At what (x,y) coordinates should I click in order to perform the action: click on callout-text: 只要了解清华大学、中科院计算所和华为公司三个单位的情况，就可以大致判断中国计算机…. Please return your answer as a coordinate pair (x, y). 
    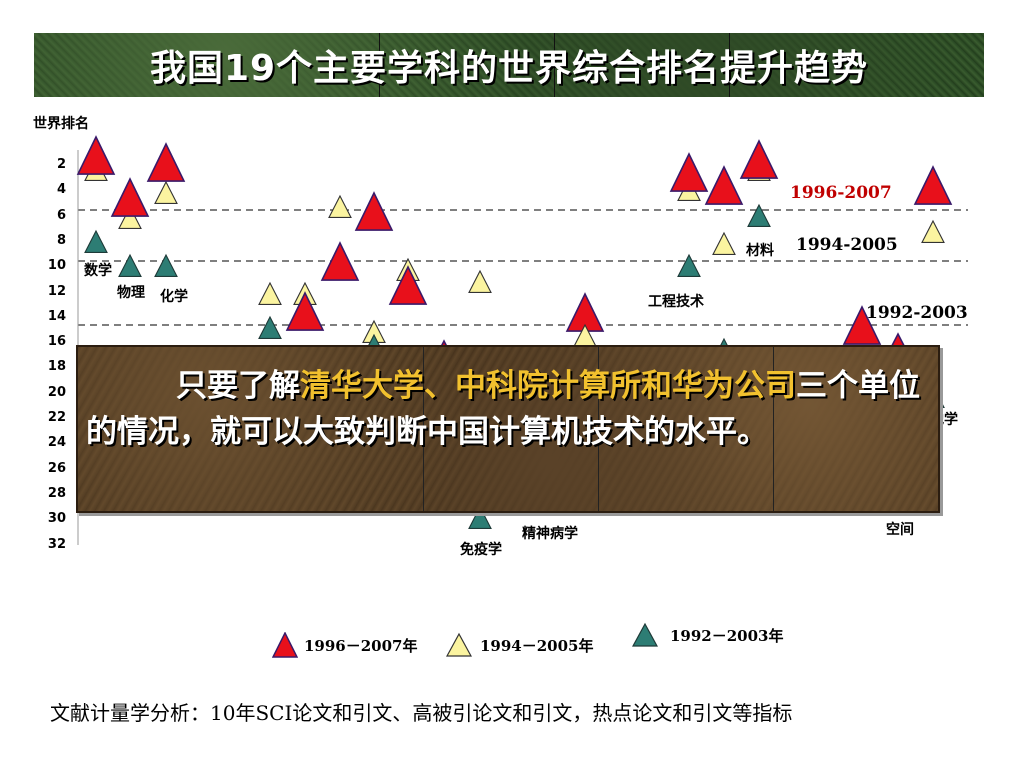
    Looking at the image, I should click on (507, 409).